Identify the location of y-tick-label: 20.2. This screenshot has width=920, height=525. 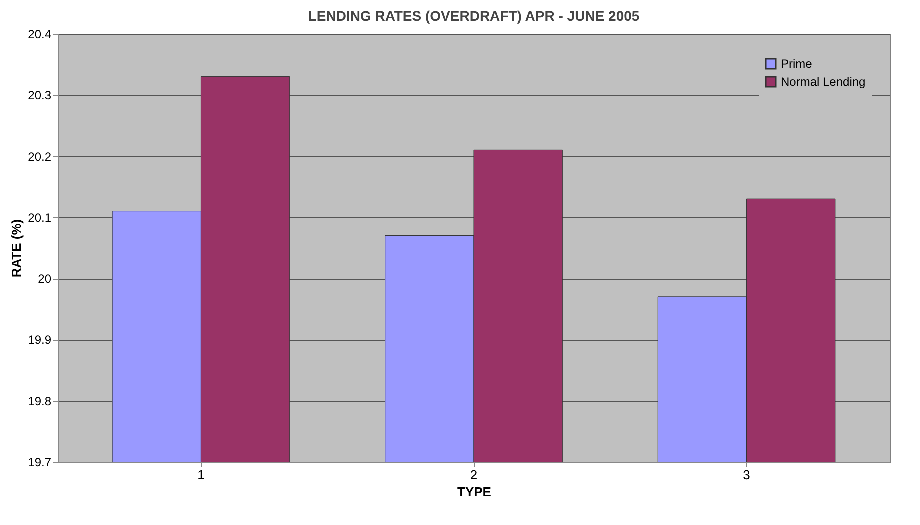
(40, 157).